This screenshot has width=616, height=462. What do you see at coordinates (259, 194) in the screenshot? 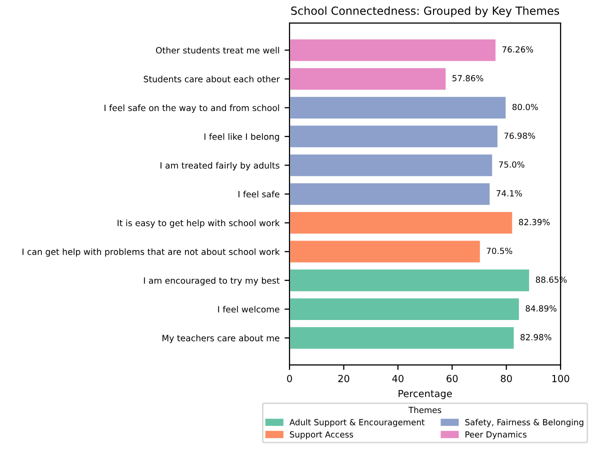
I see `y-tick-label: I feel safe` at bounding box center [259, 194].